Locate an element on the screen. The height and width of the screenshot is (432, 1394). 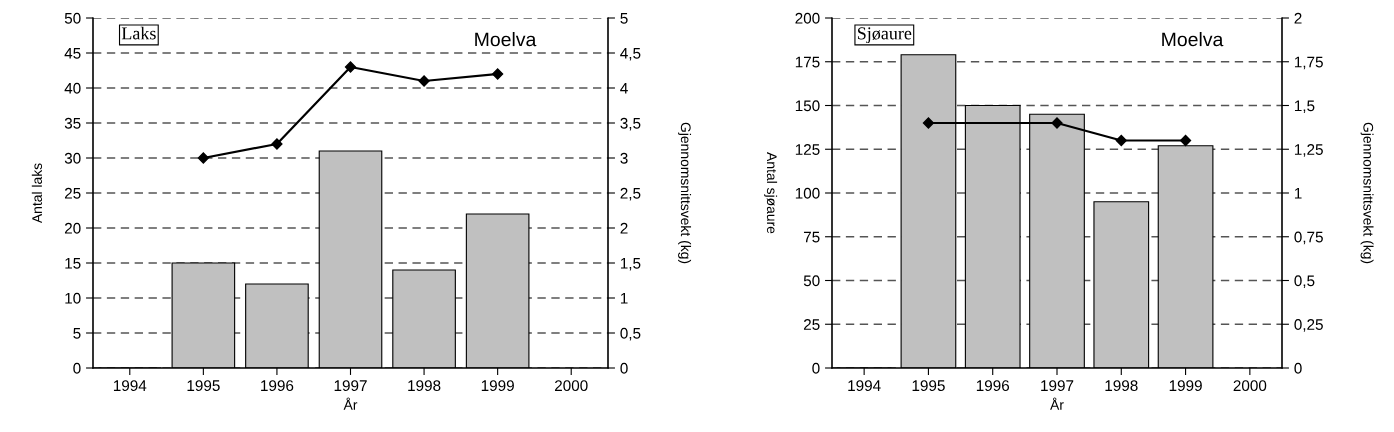
y2-tick-label: 0,25 is located at coordinates (1308, 325).